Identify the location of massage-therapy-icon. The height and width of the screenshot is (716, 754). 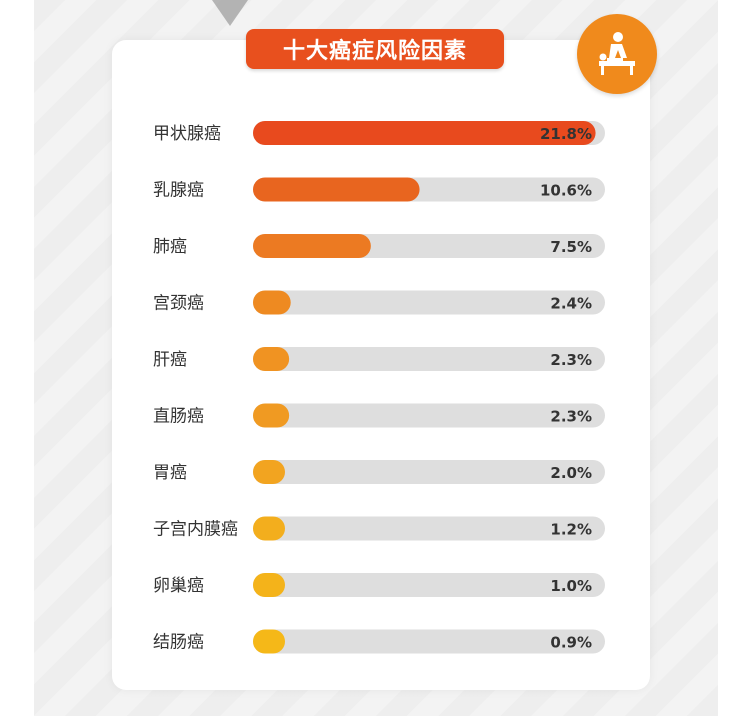
(617, 54).